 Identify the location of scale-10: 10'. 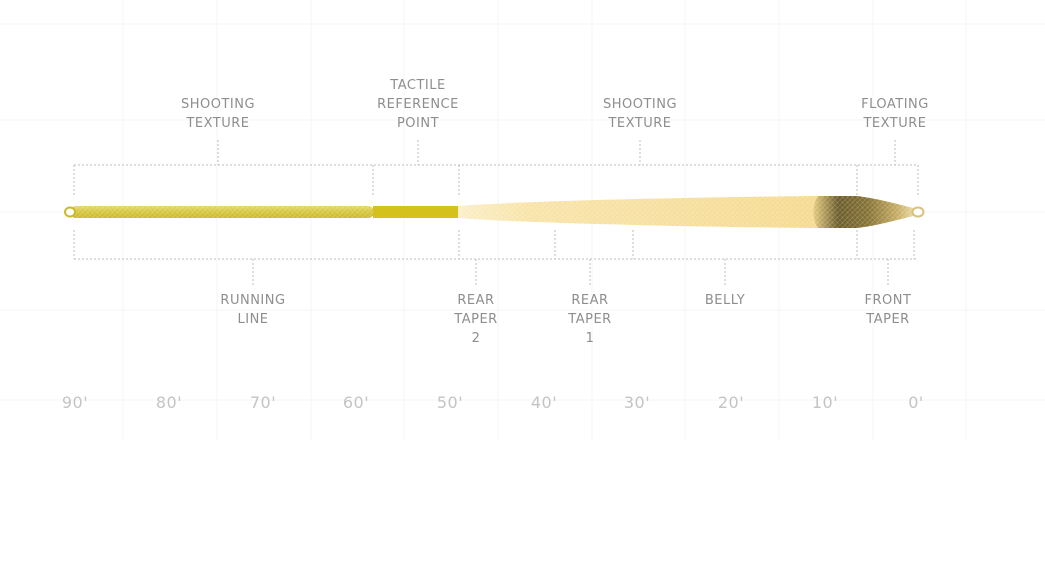
(825, 402).